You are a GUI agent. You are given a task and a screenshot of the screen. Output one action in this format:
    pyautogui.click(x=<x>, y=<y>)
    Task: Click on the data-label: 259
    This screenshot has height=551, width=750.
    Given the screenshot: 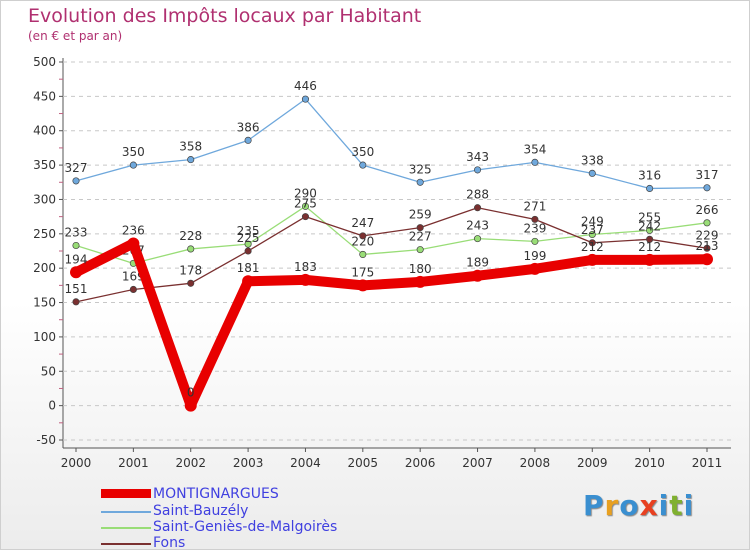 What is the action you would take?
    pyautogui.click(x=420, y=215)
    